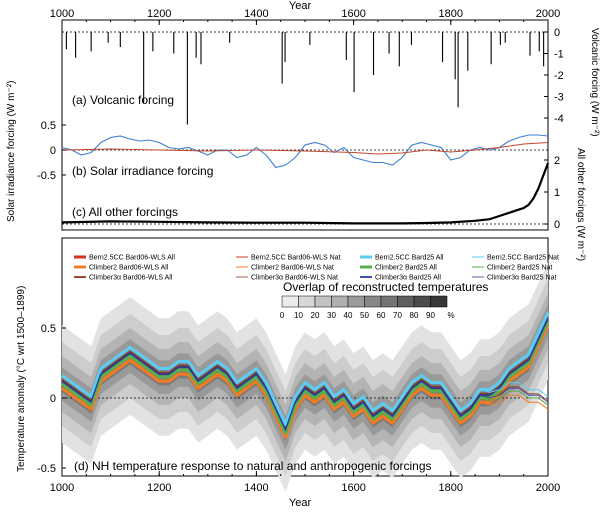  Describe the element at coordinates (159, 488) in the screenshot. I see `bottom-x-tick-label: 1200` at that location.